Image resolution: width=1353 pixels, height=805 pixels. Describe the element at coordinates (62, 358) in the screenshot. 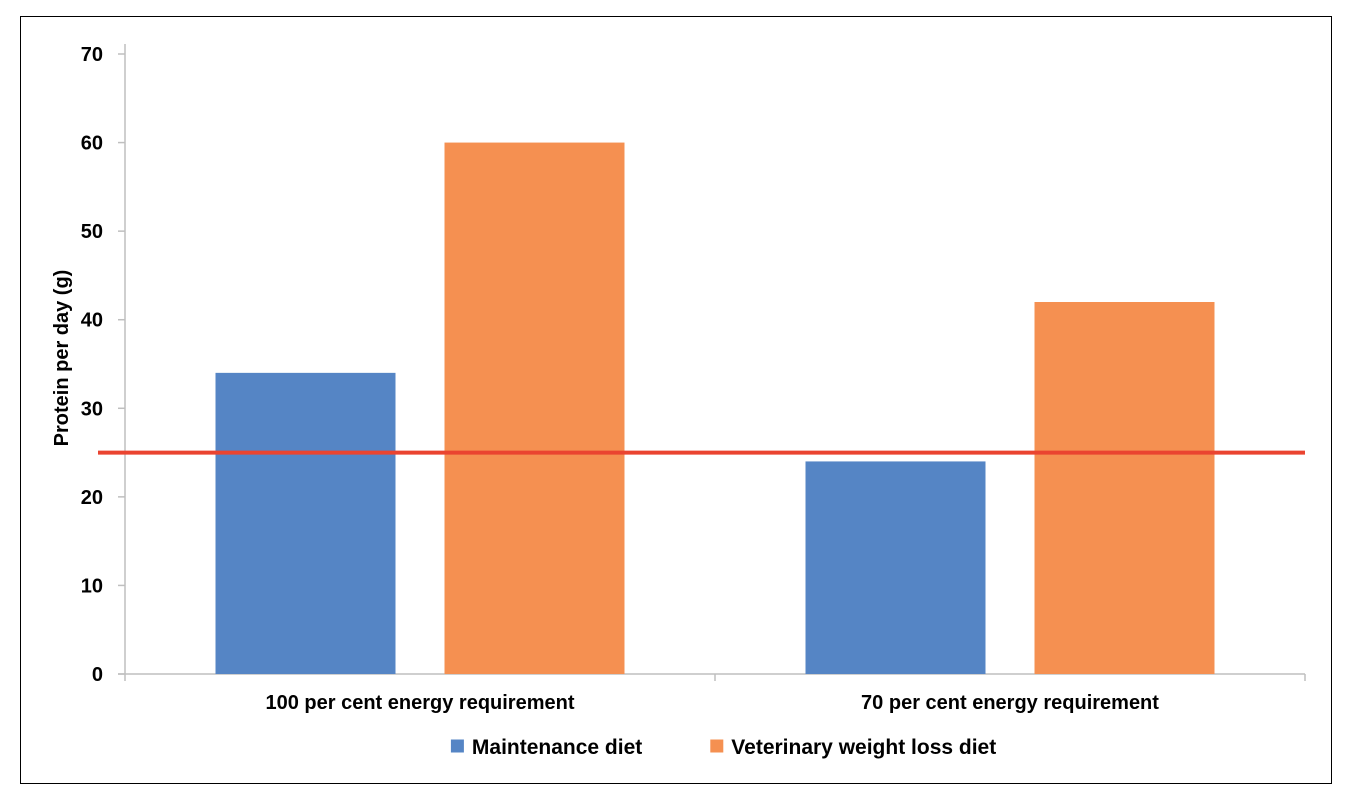

I see `y-axis-title: Protein per day (g)` at that location.